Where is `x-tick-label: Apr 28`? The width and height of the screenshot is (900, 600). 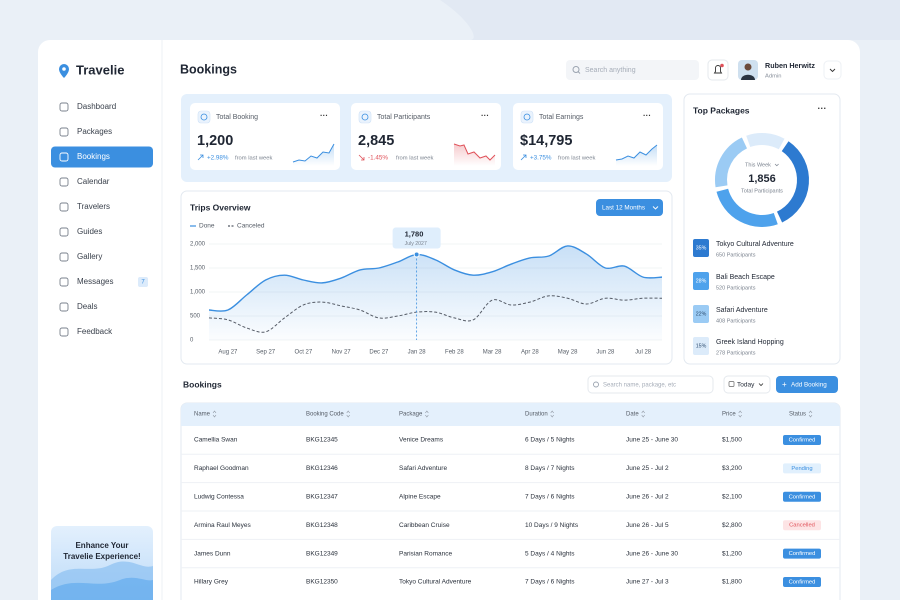
x-tick-label: Apr 28 is located at coordinates (530, 353).